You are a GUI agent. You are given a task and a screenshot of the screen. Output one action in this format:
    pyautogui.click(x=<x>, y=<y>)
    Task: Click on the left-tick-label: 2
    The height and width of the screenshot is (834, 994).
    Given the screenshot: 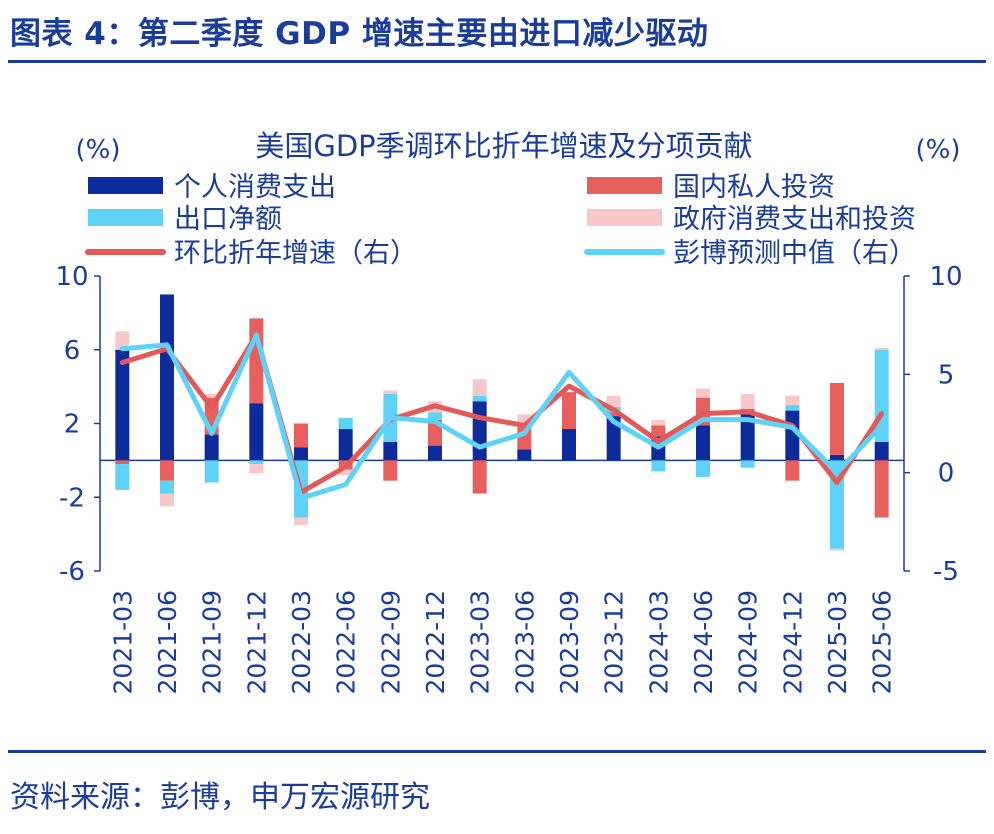 What is the action you would take?
    pyautogui.click(x=72, y=425)
    